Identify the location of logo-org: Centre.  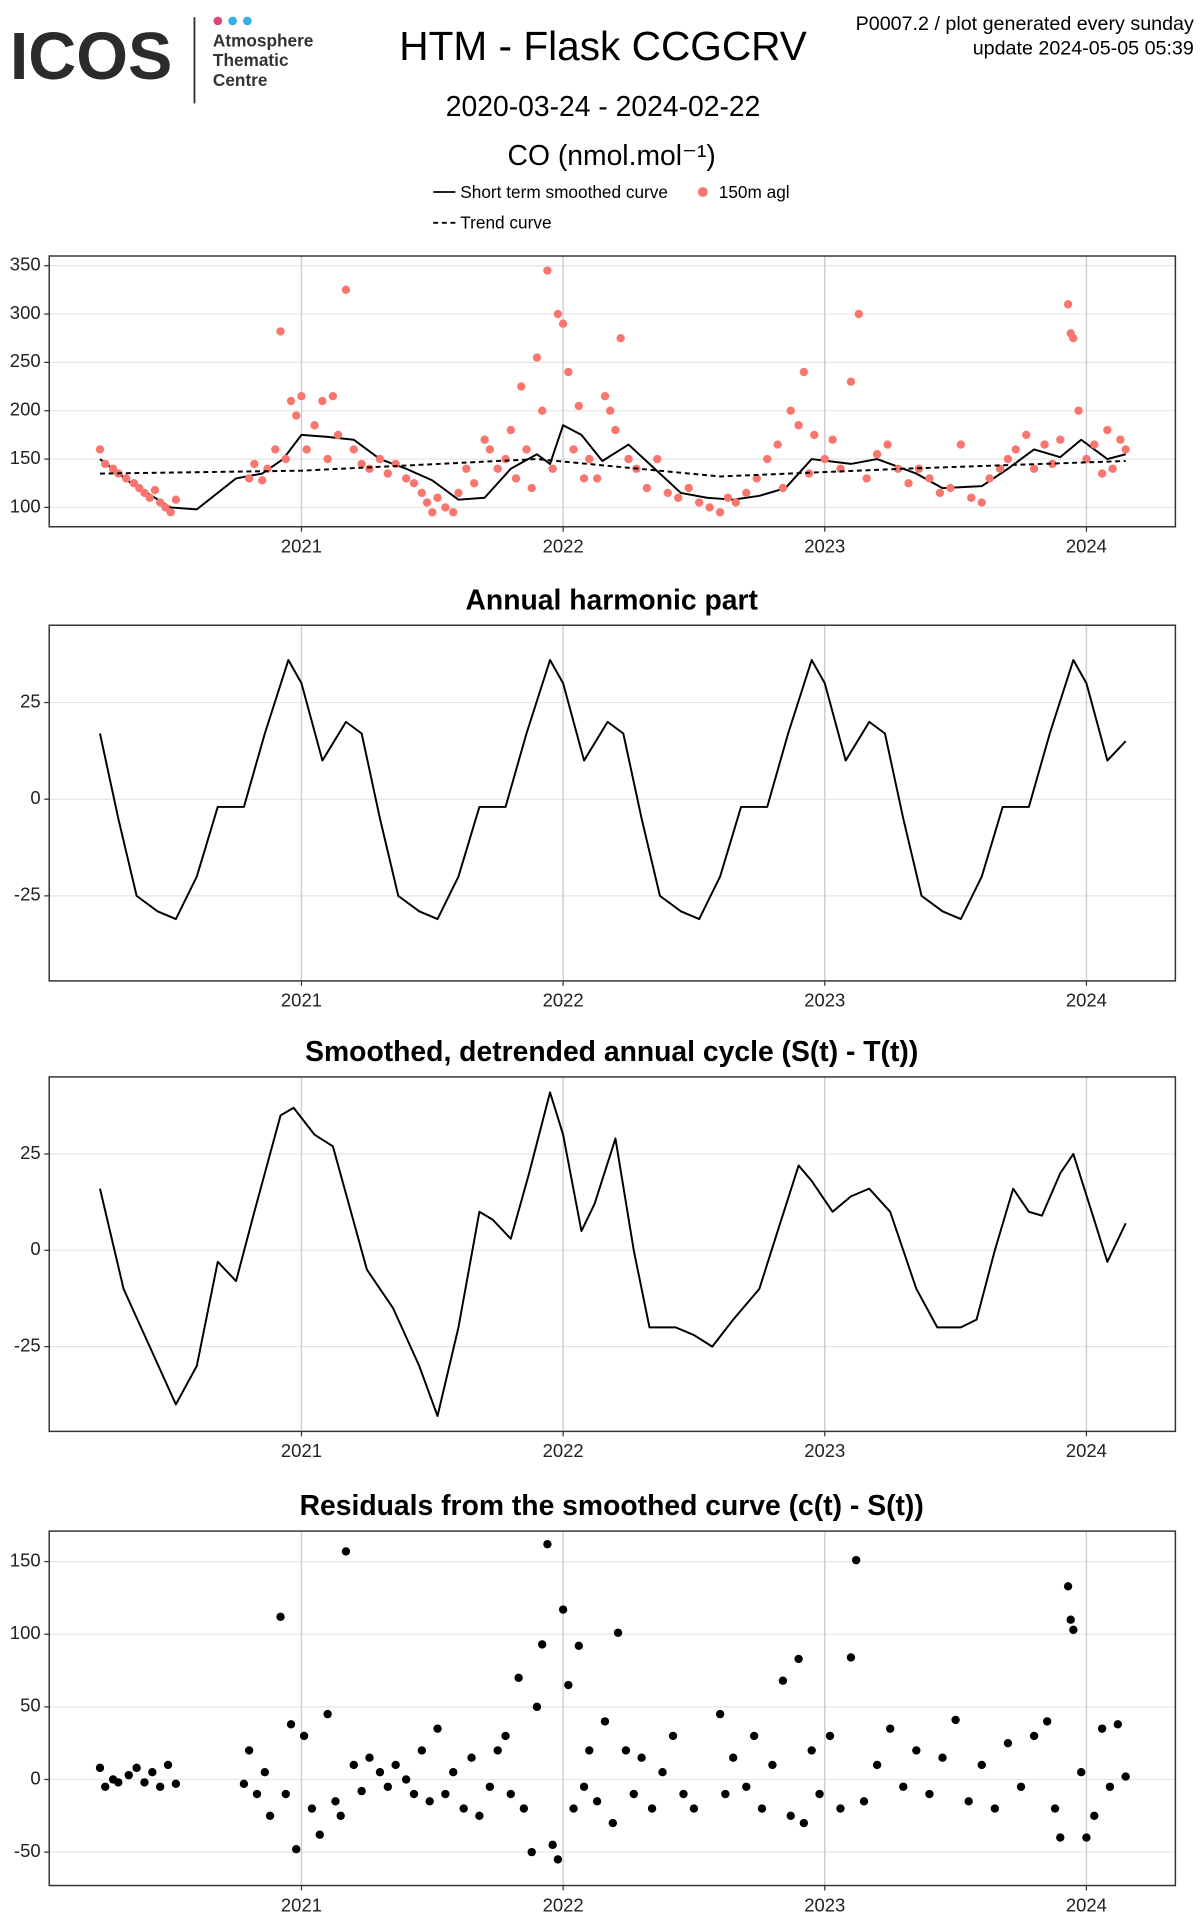
(240, 80).